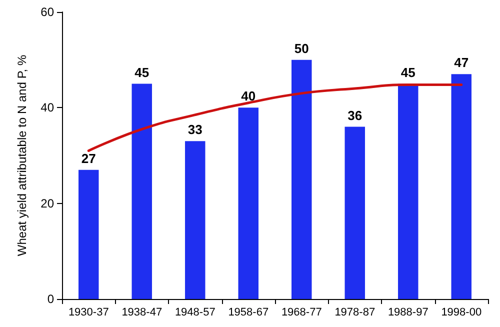 Image resolution: width=500 pixels, height=327 pixels. Describe the element at coordinates (195, 130) in the screenshot. I see `data-label: 33` at that location.